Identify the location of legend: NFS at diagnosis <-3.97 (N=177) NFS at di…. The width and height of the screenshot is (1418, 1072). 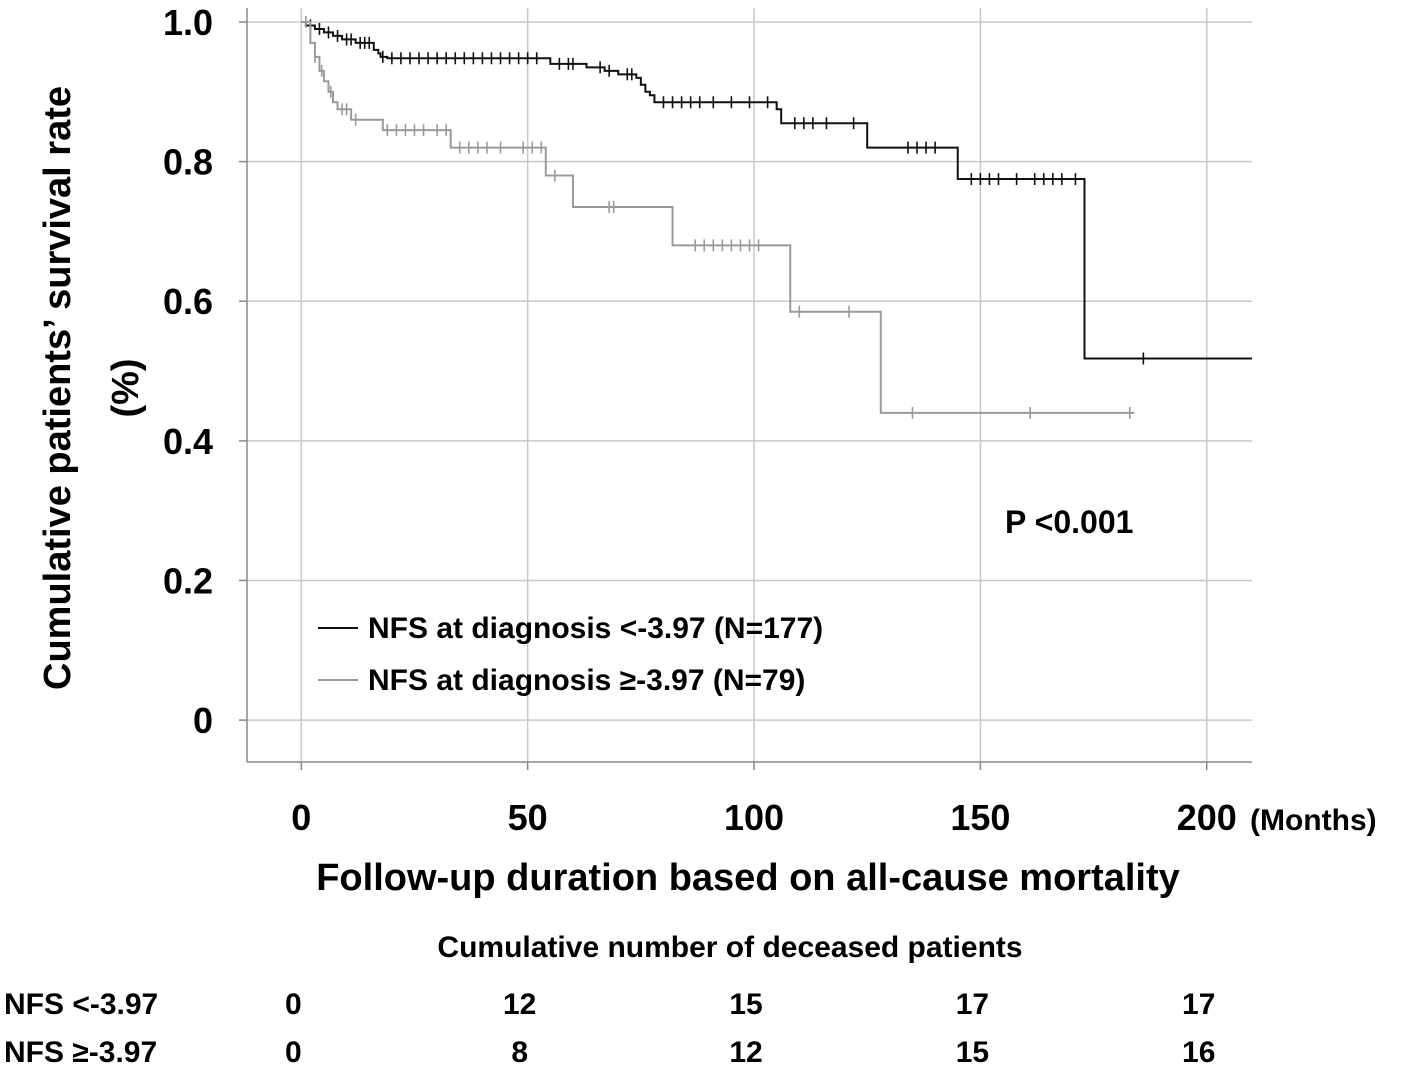
(570, 654).